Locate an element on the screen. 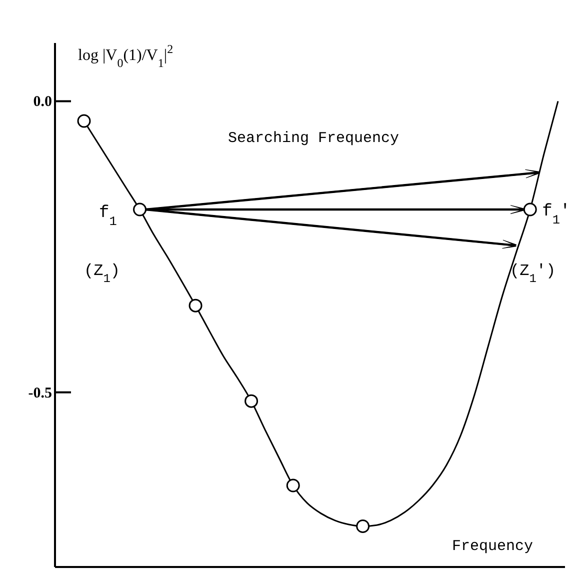 The height and width of the screenshot is (569, 584). y-axis-title: log |V$_{0}$(1)/V$_{1}$|$^{2}$ is located at coordinates (126, 56).